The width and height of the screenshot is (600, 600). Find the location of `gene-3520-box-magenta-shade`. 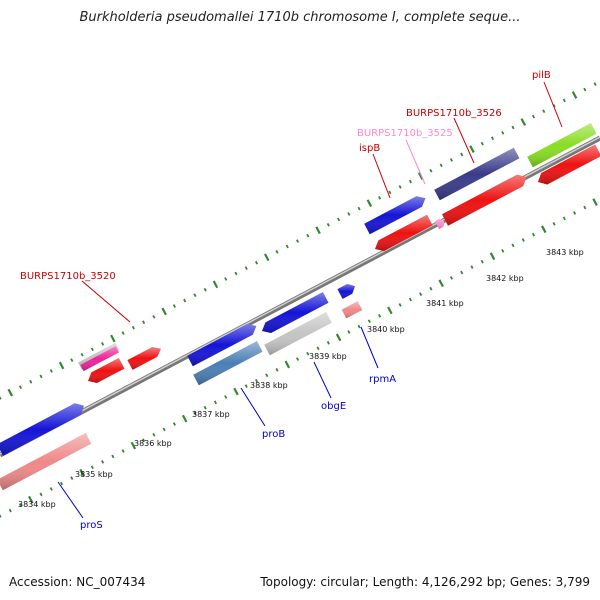

gene-3520-box-magenta-shade is located at coordinates (99, 359).